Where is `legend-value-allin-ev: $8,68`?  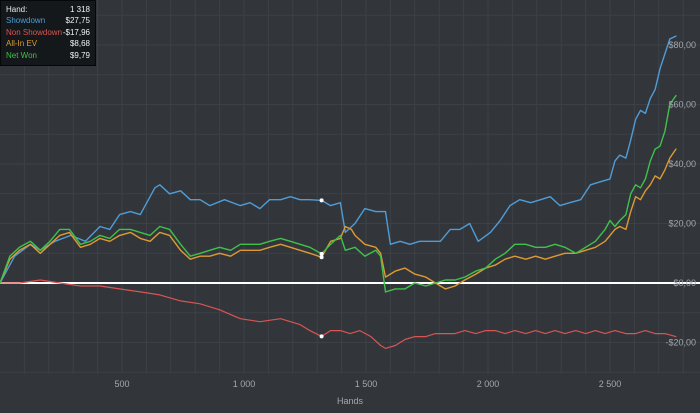
legend-value-allin-ev: $8,68 is located at coordinates (79, 44).